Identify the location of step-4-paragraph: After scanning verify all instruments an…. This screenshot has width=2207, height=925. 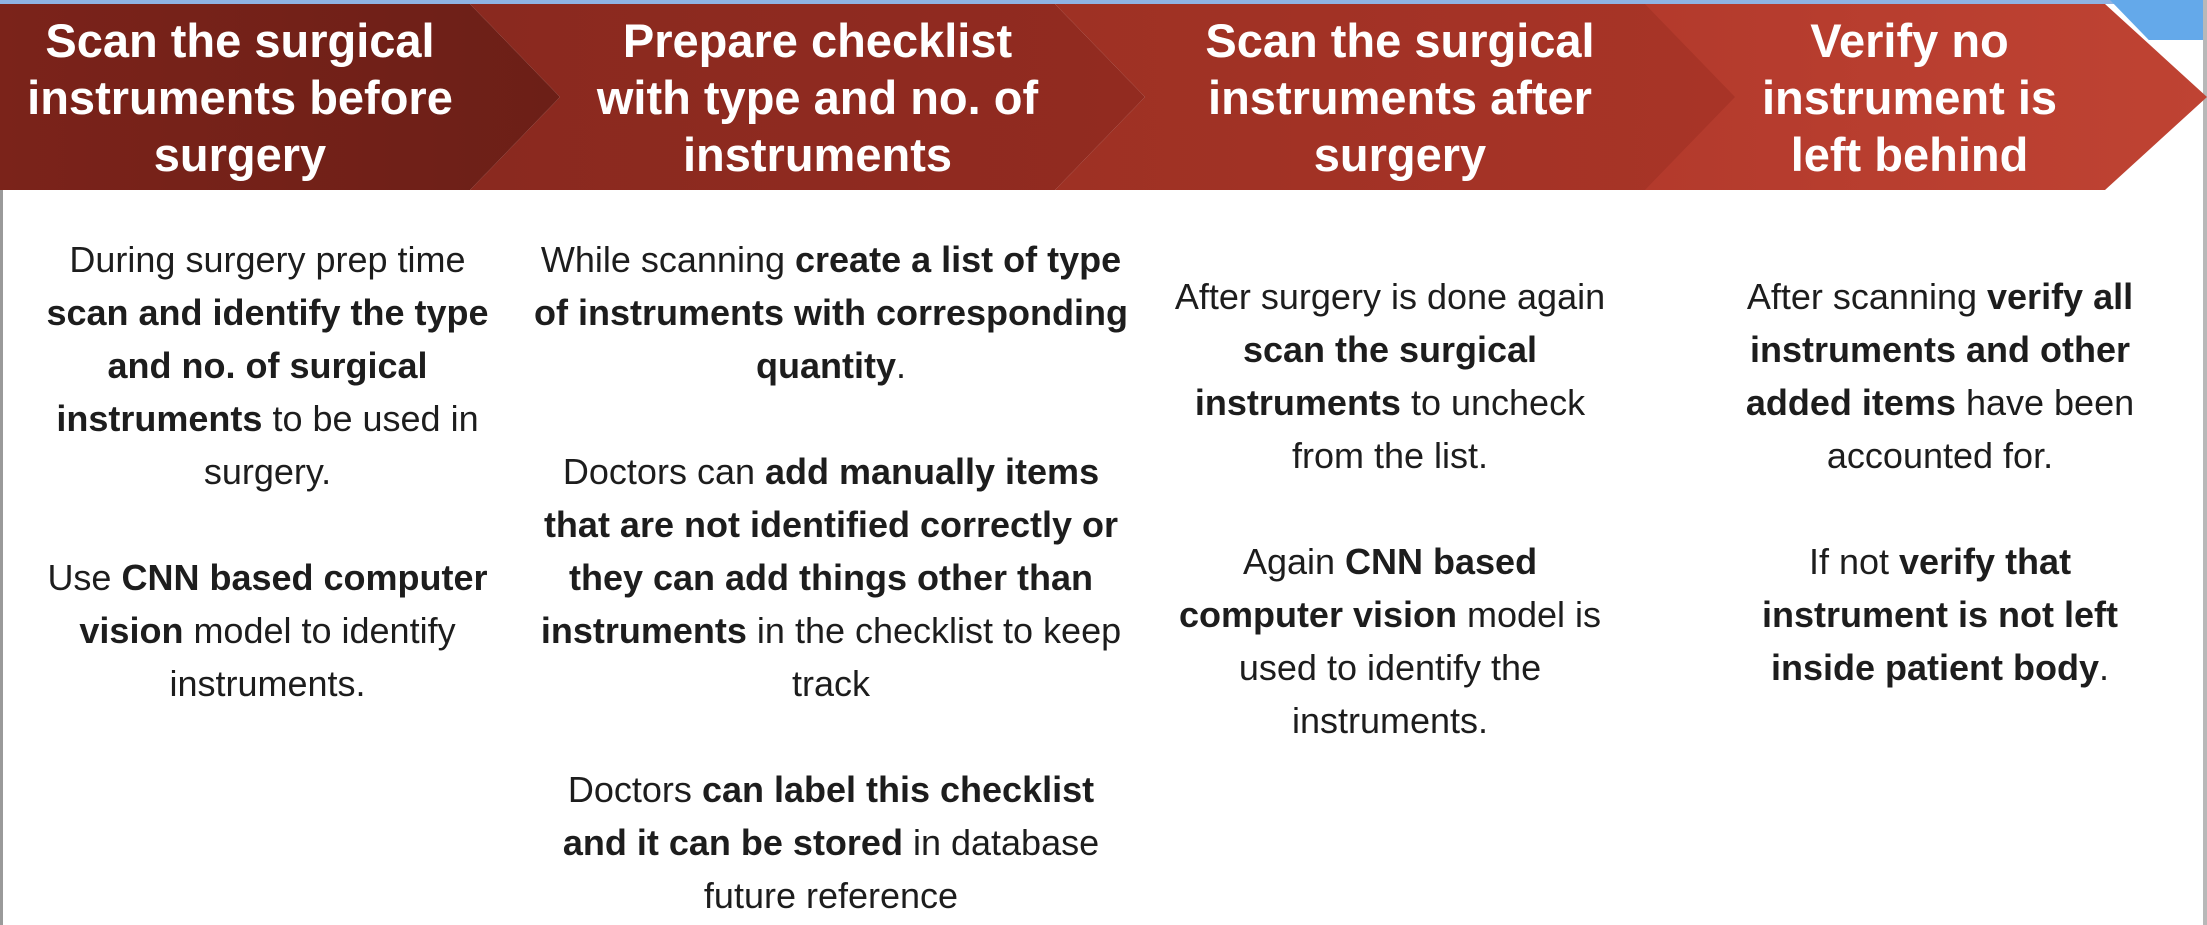
(1940, 376).